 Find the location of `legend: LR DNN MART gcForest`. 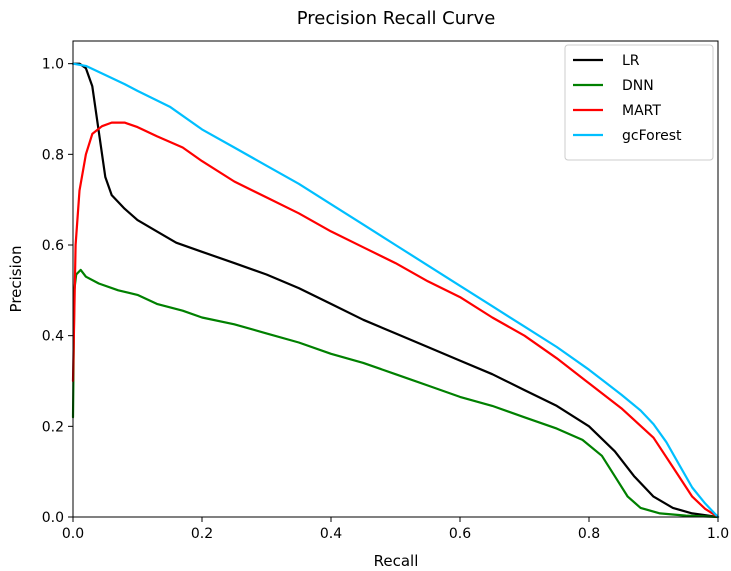

legend: LR DNN MART gcForest is located at coordinates (639, 102).